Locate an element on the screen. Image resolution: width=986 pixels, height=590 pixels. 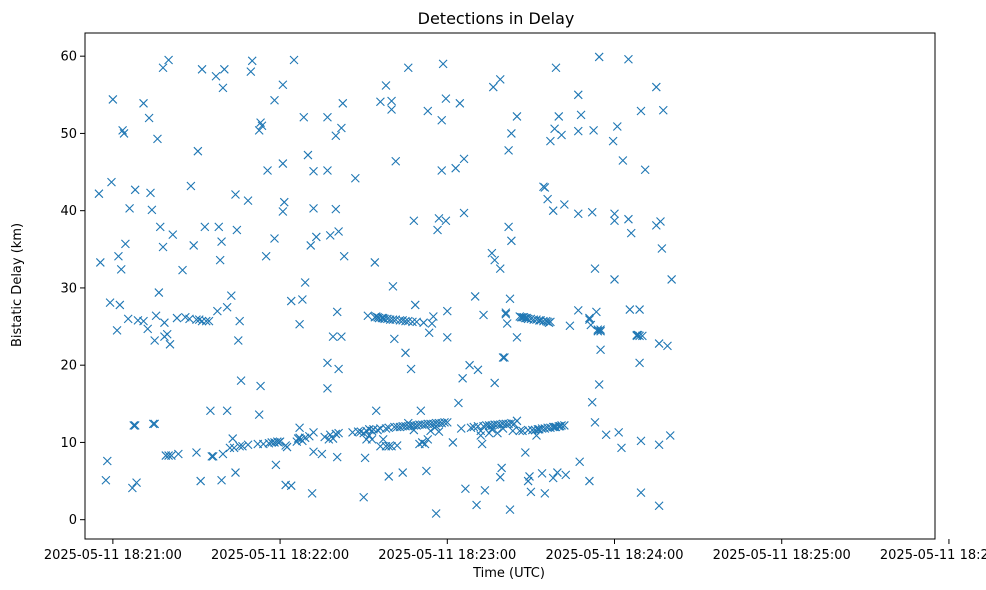
y-tick-label: 20 is located at coordinates (68, 366).